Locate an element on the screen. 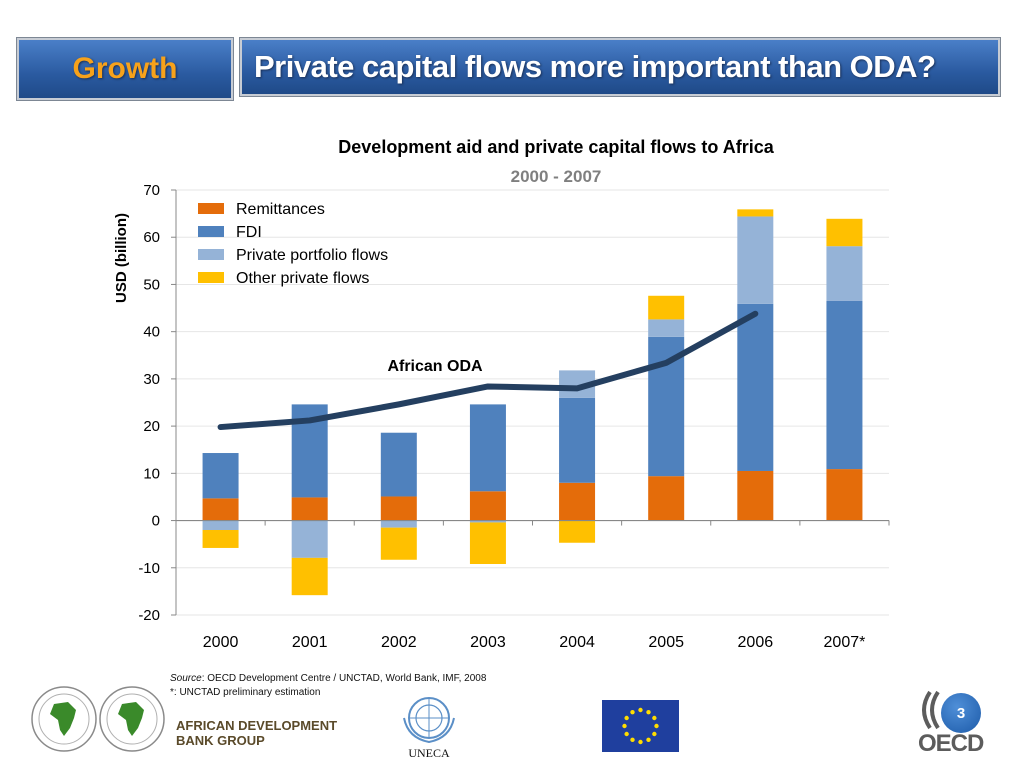 The image size is (1024, 768). legend-label: Private portfolio flows is located at coordinates (312, 255).